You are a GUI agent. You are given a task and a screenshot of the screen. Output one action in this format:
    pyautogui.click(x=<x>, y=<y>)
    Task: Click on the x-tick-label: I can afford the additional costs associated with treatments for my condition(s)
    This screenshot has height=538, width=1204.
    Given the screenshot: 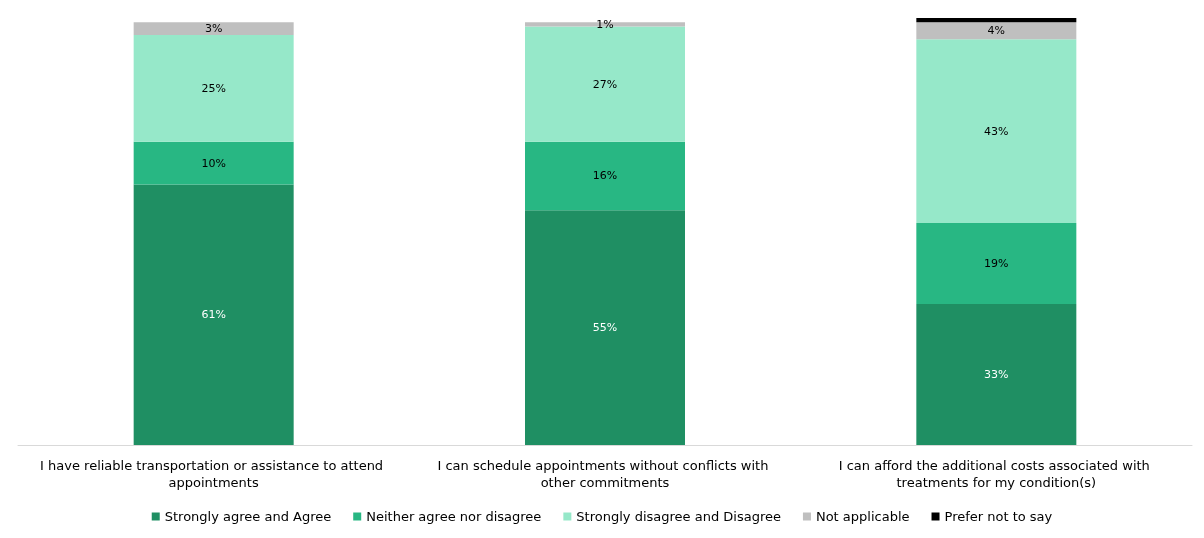 What is the action you would take?
    pyautogui.click(x=996, y=474)
    